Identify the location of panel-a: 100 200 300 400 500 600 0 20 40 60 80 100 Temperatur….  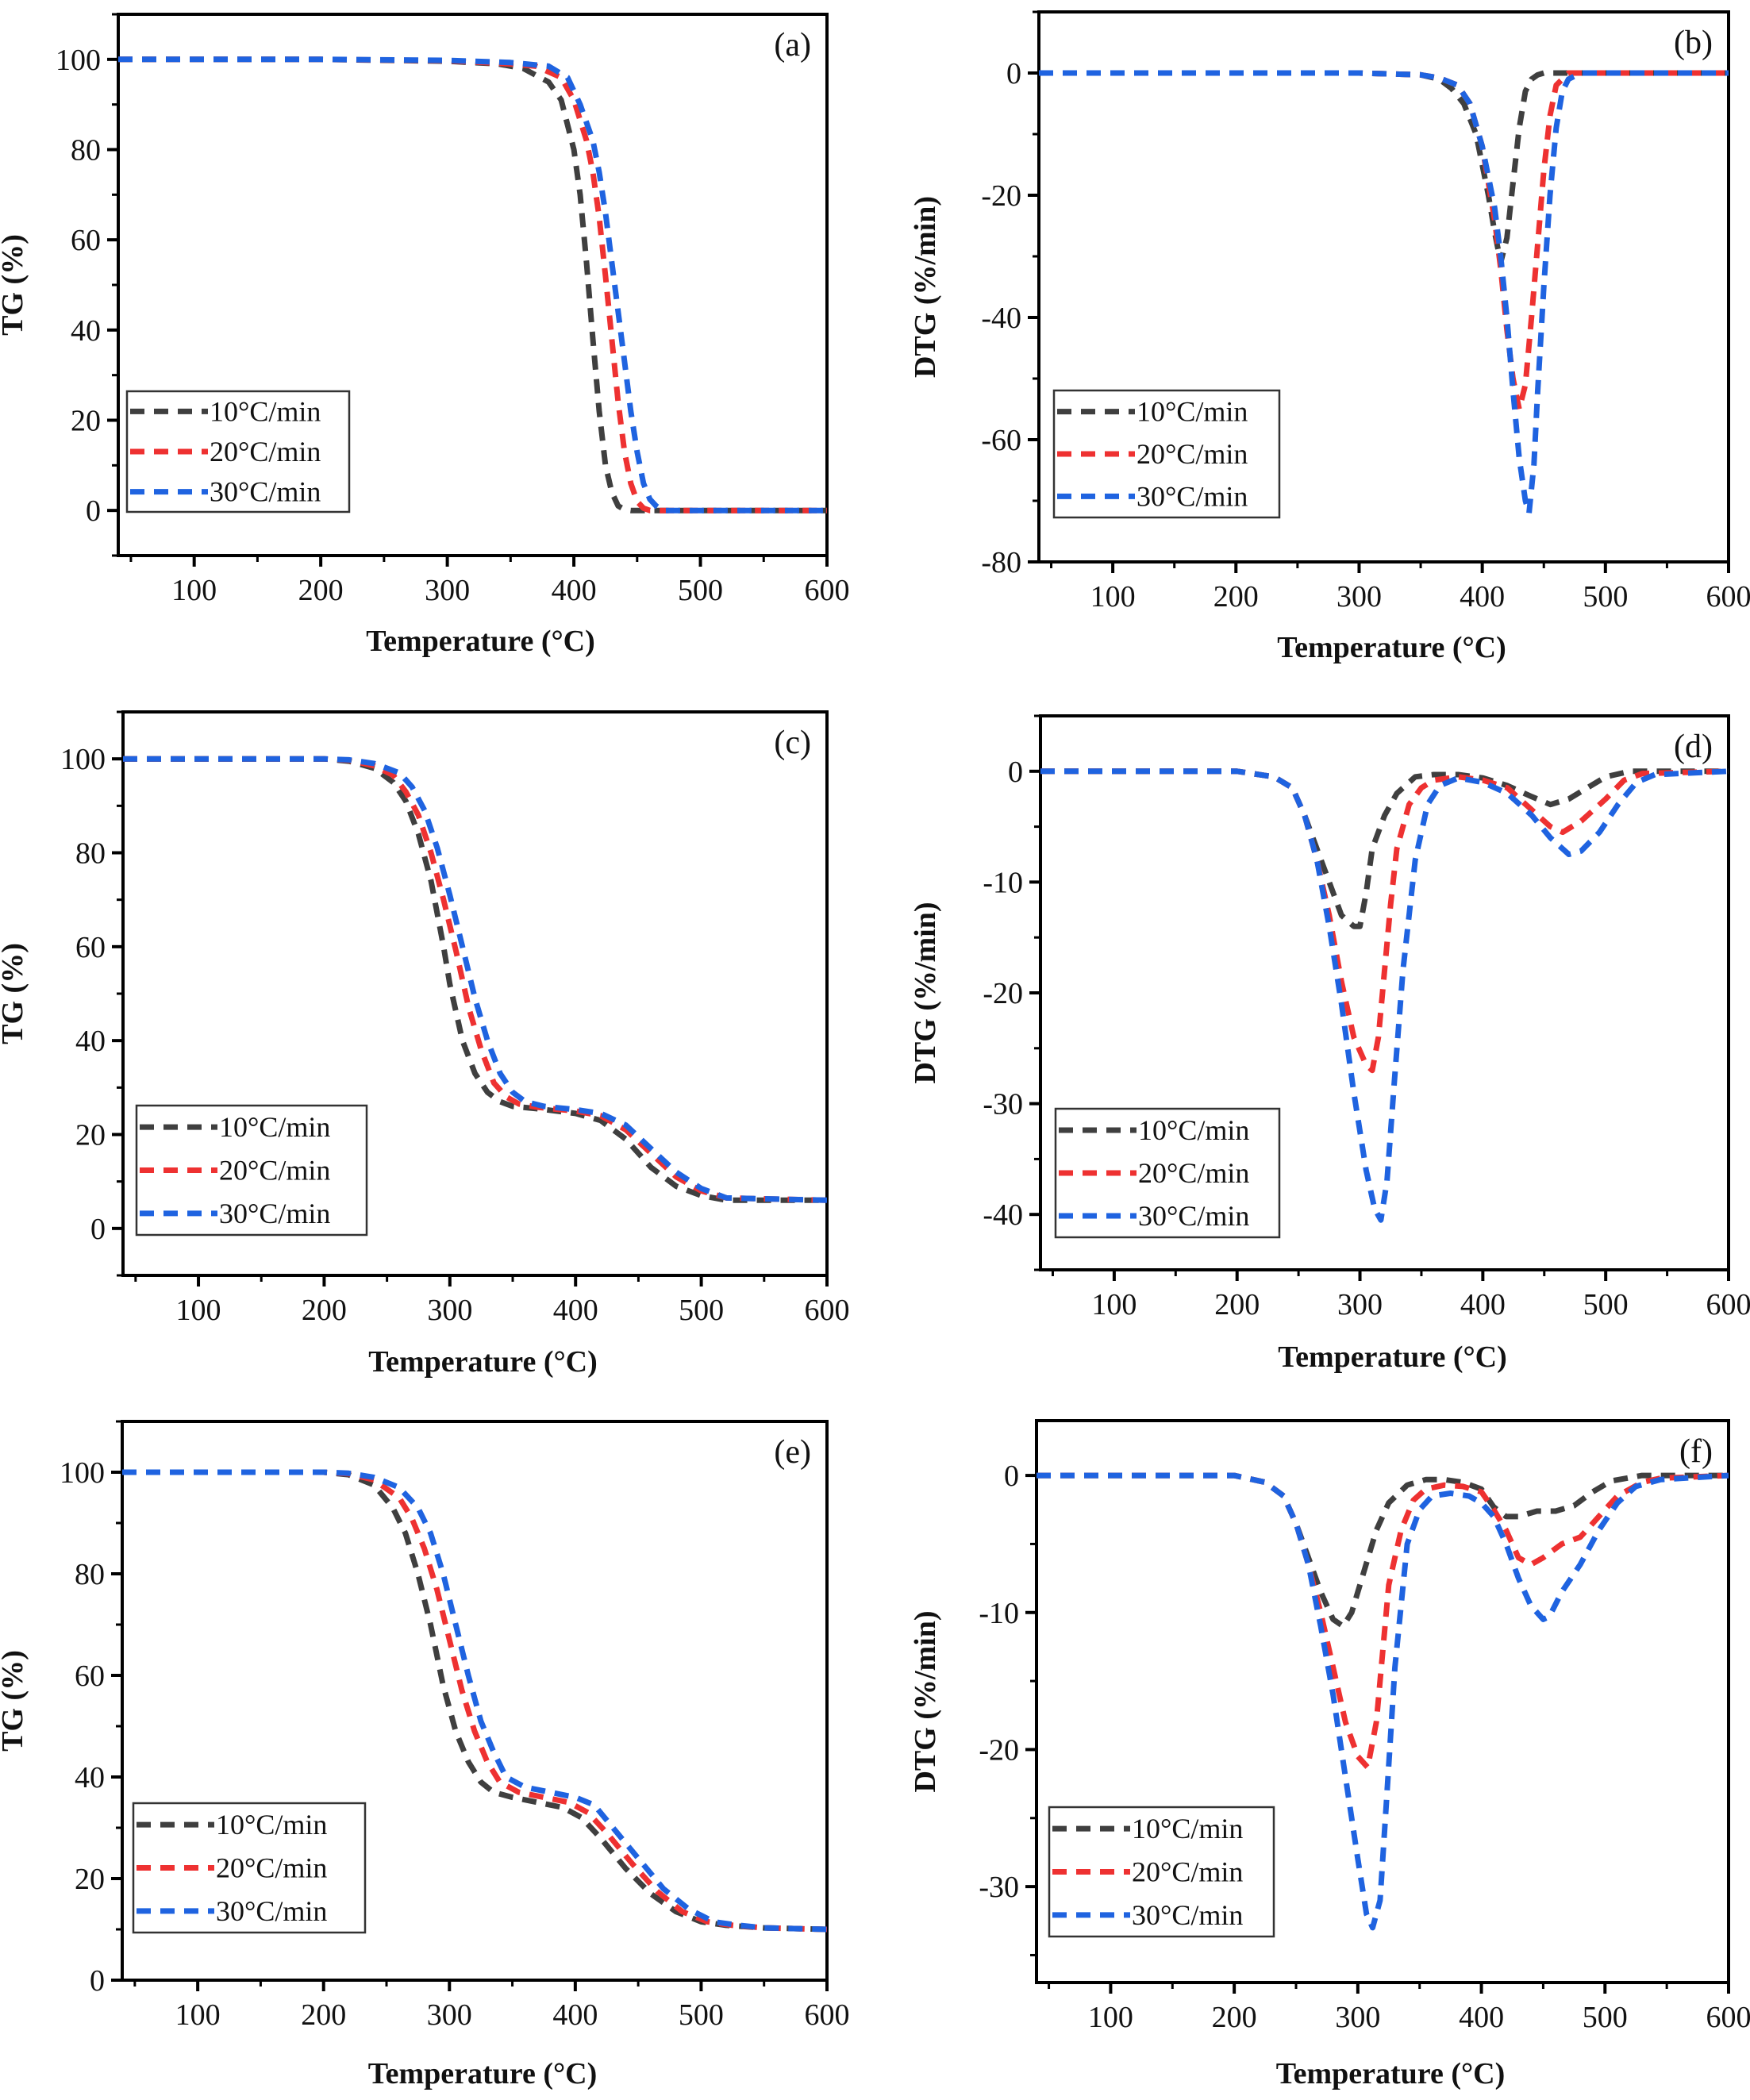
(425, 335).